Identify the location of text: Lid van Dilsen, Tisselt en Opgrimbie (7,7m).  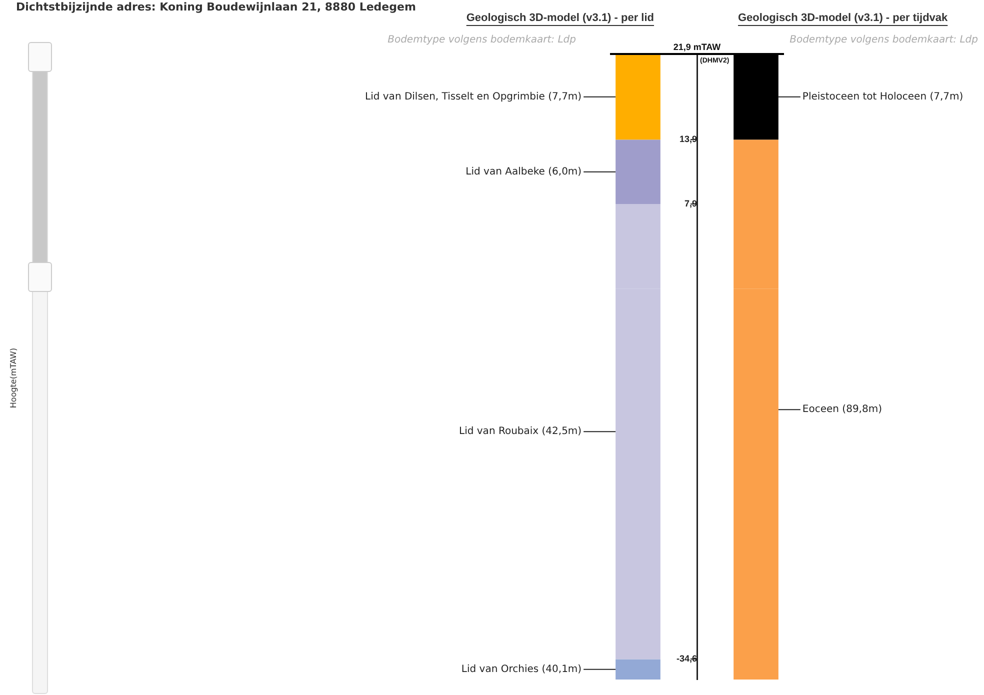
(473, 96).